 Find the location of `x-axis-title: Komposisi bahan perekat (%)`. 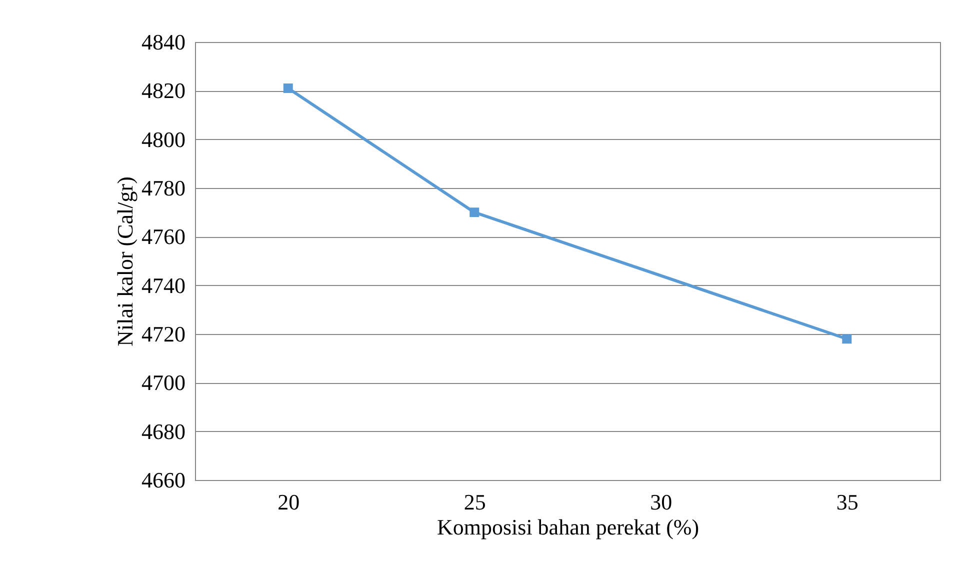

x-axis-title: Komposisi bahan perekat (%) is located at coordinates (568, 527).